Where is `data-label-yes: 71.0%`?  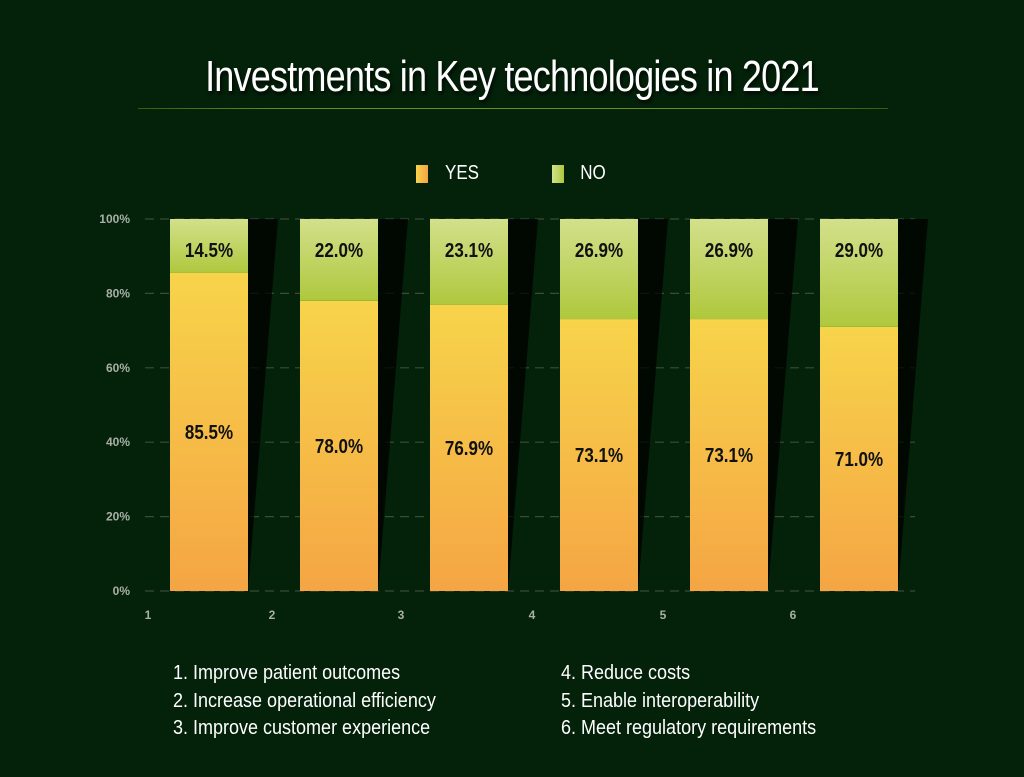
data-label-yes: 71.0% is located at coordinates (859, 459).